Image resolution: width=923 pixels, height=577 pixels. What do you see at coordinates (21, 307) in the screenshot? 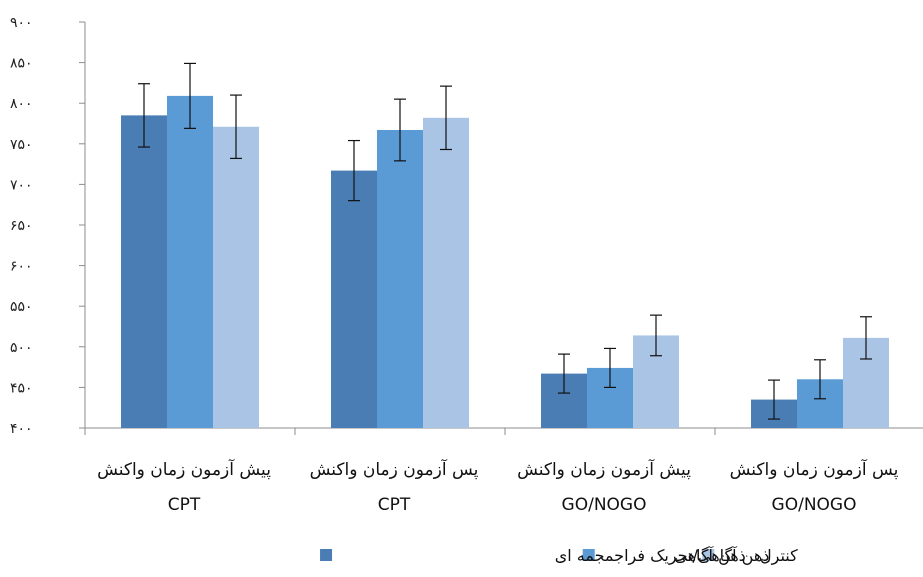
I see `y-tick-label: ۵۵۰` at bounding box center [21, 307].